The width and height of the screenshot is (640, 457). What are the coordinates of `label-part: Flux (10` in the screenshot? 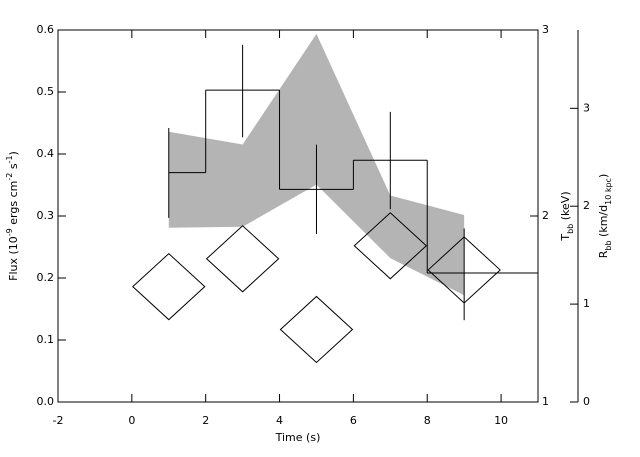 It's located at (13, 258).